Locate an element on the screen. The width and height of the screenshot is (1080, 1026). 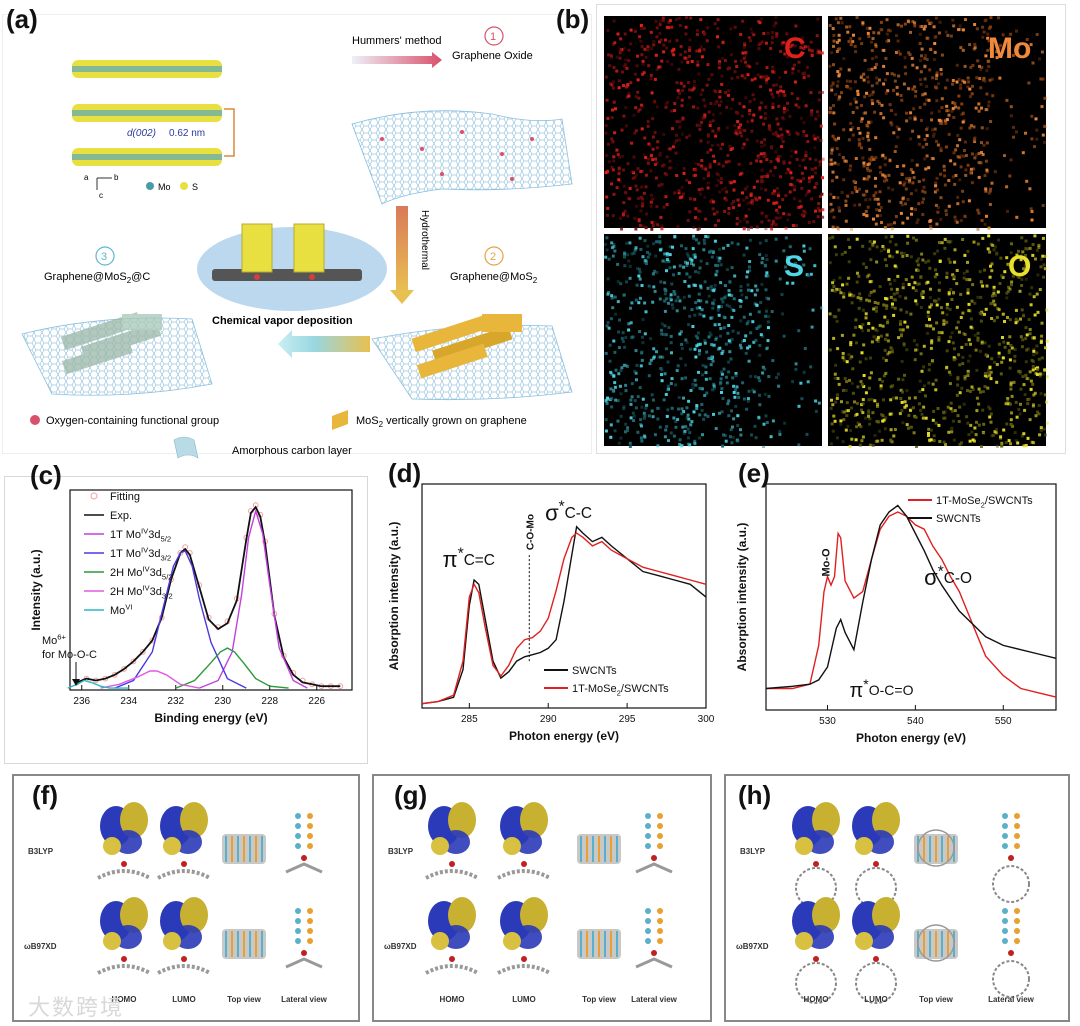
column-label: LUMO is located at coordinates (524, 999).